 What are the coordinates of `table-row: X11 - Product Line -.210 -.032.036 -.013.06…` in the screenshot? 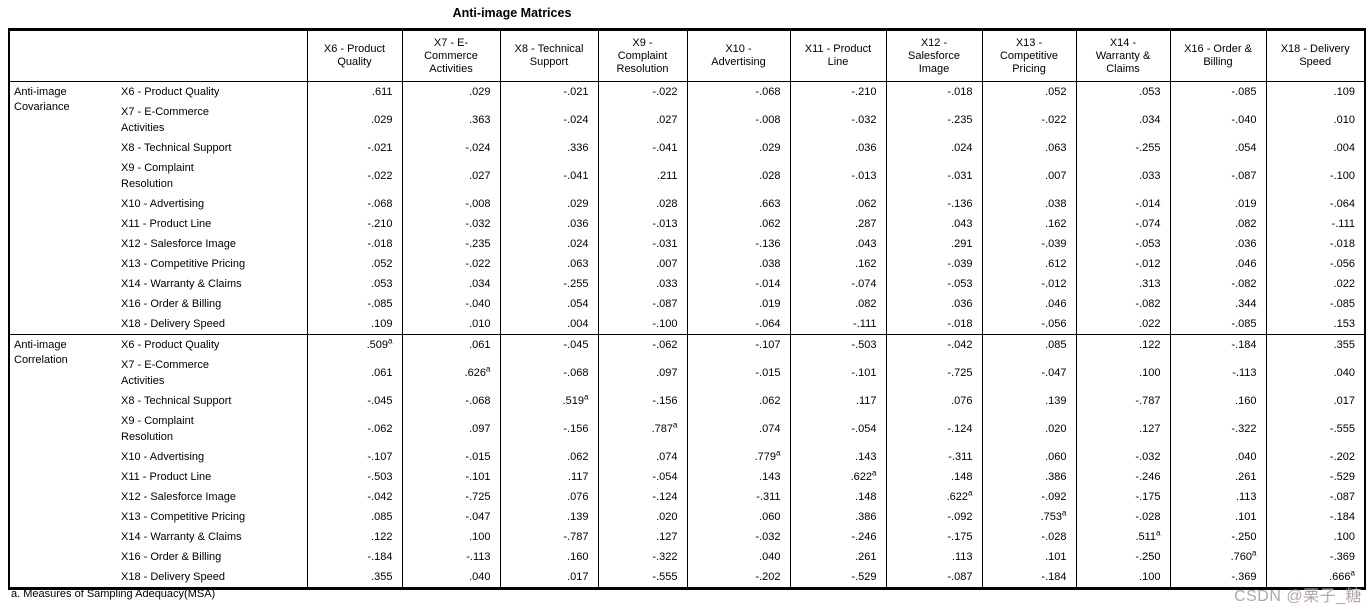 It's located at (687, 224).